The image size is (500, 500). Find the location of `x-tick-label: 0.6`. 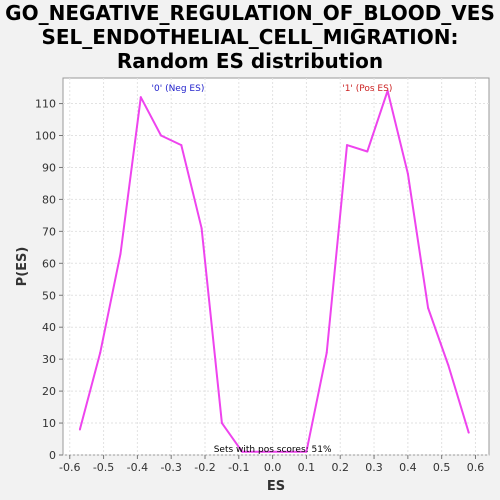

x-tick-label: 0.6 is located at coordinates (476, 467).